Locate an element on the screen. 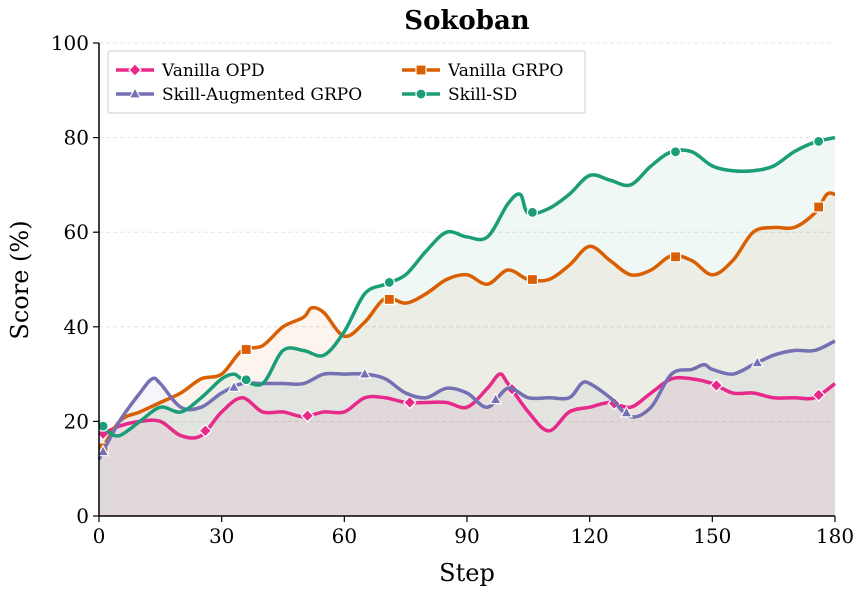  x-tick-label: 60 is located at coordinates (344, 536).